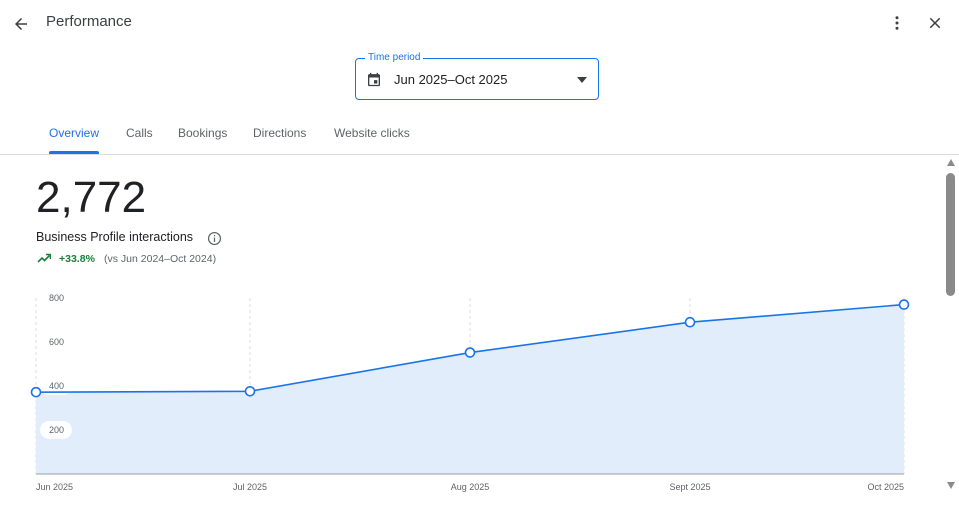  I want to click on y-tick-label: 800, so click(56, 298).